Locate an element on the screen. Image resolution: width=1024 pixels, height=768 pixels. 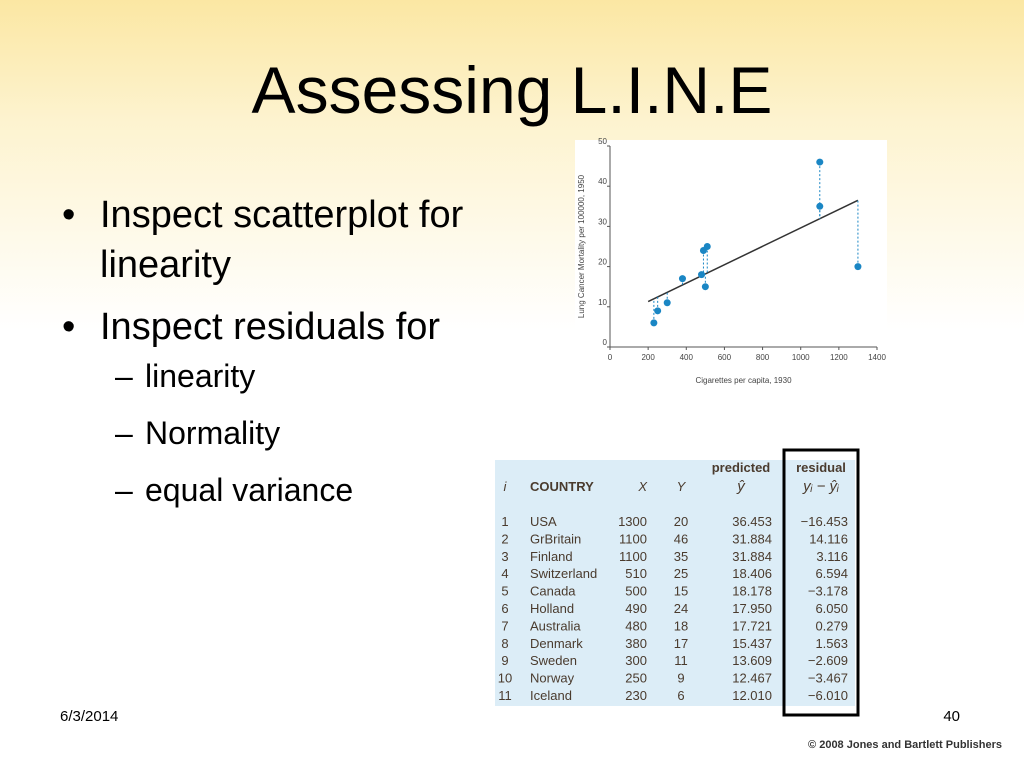
table-cell: Norway is located at coordinates (552, 678).